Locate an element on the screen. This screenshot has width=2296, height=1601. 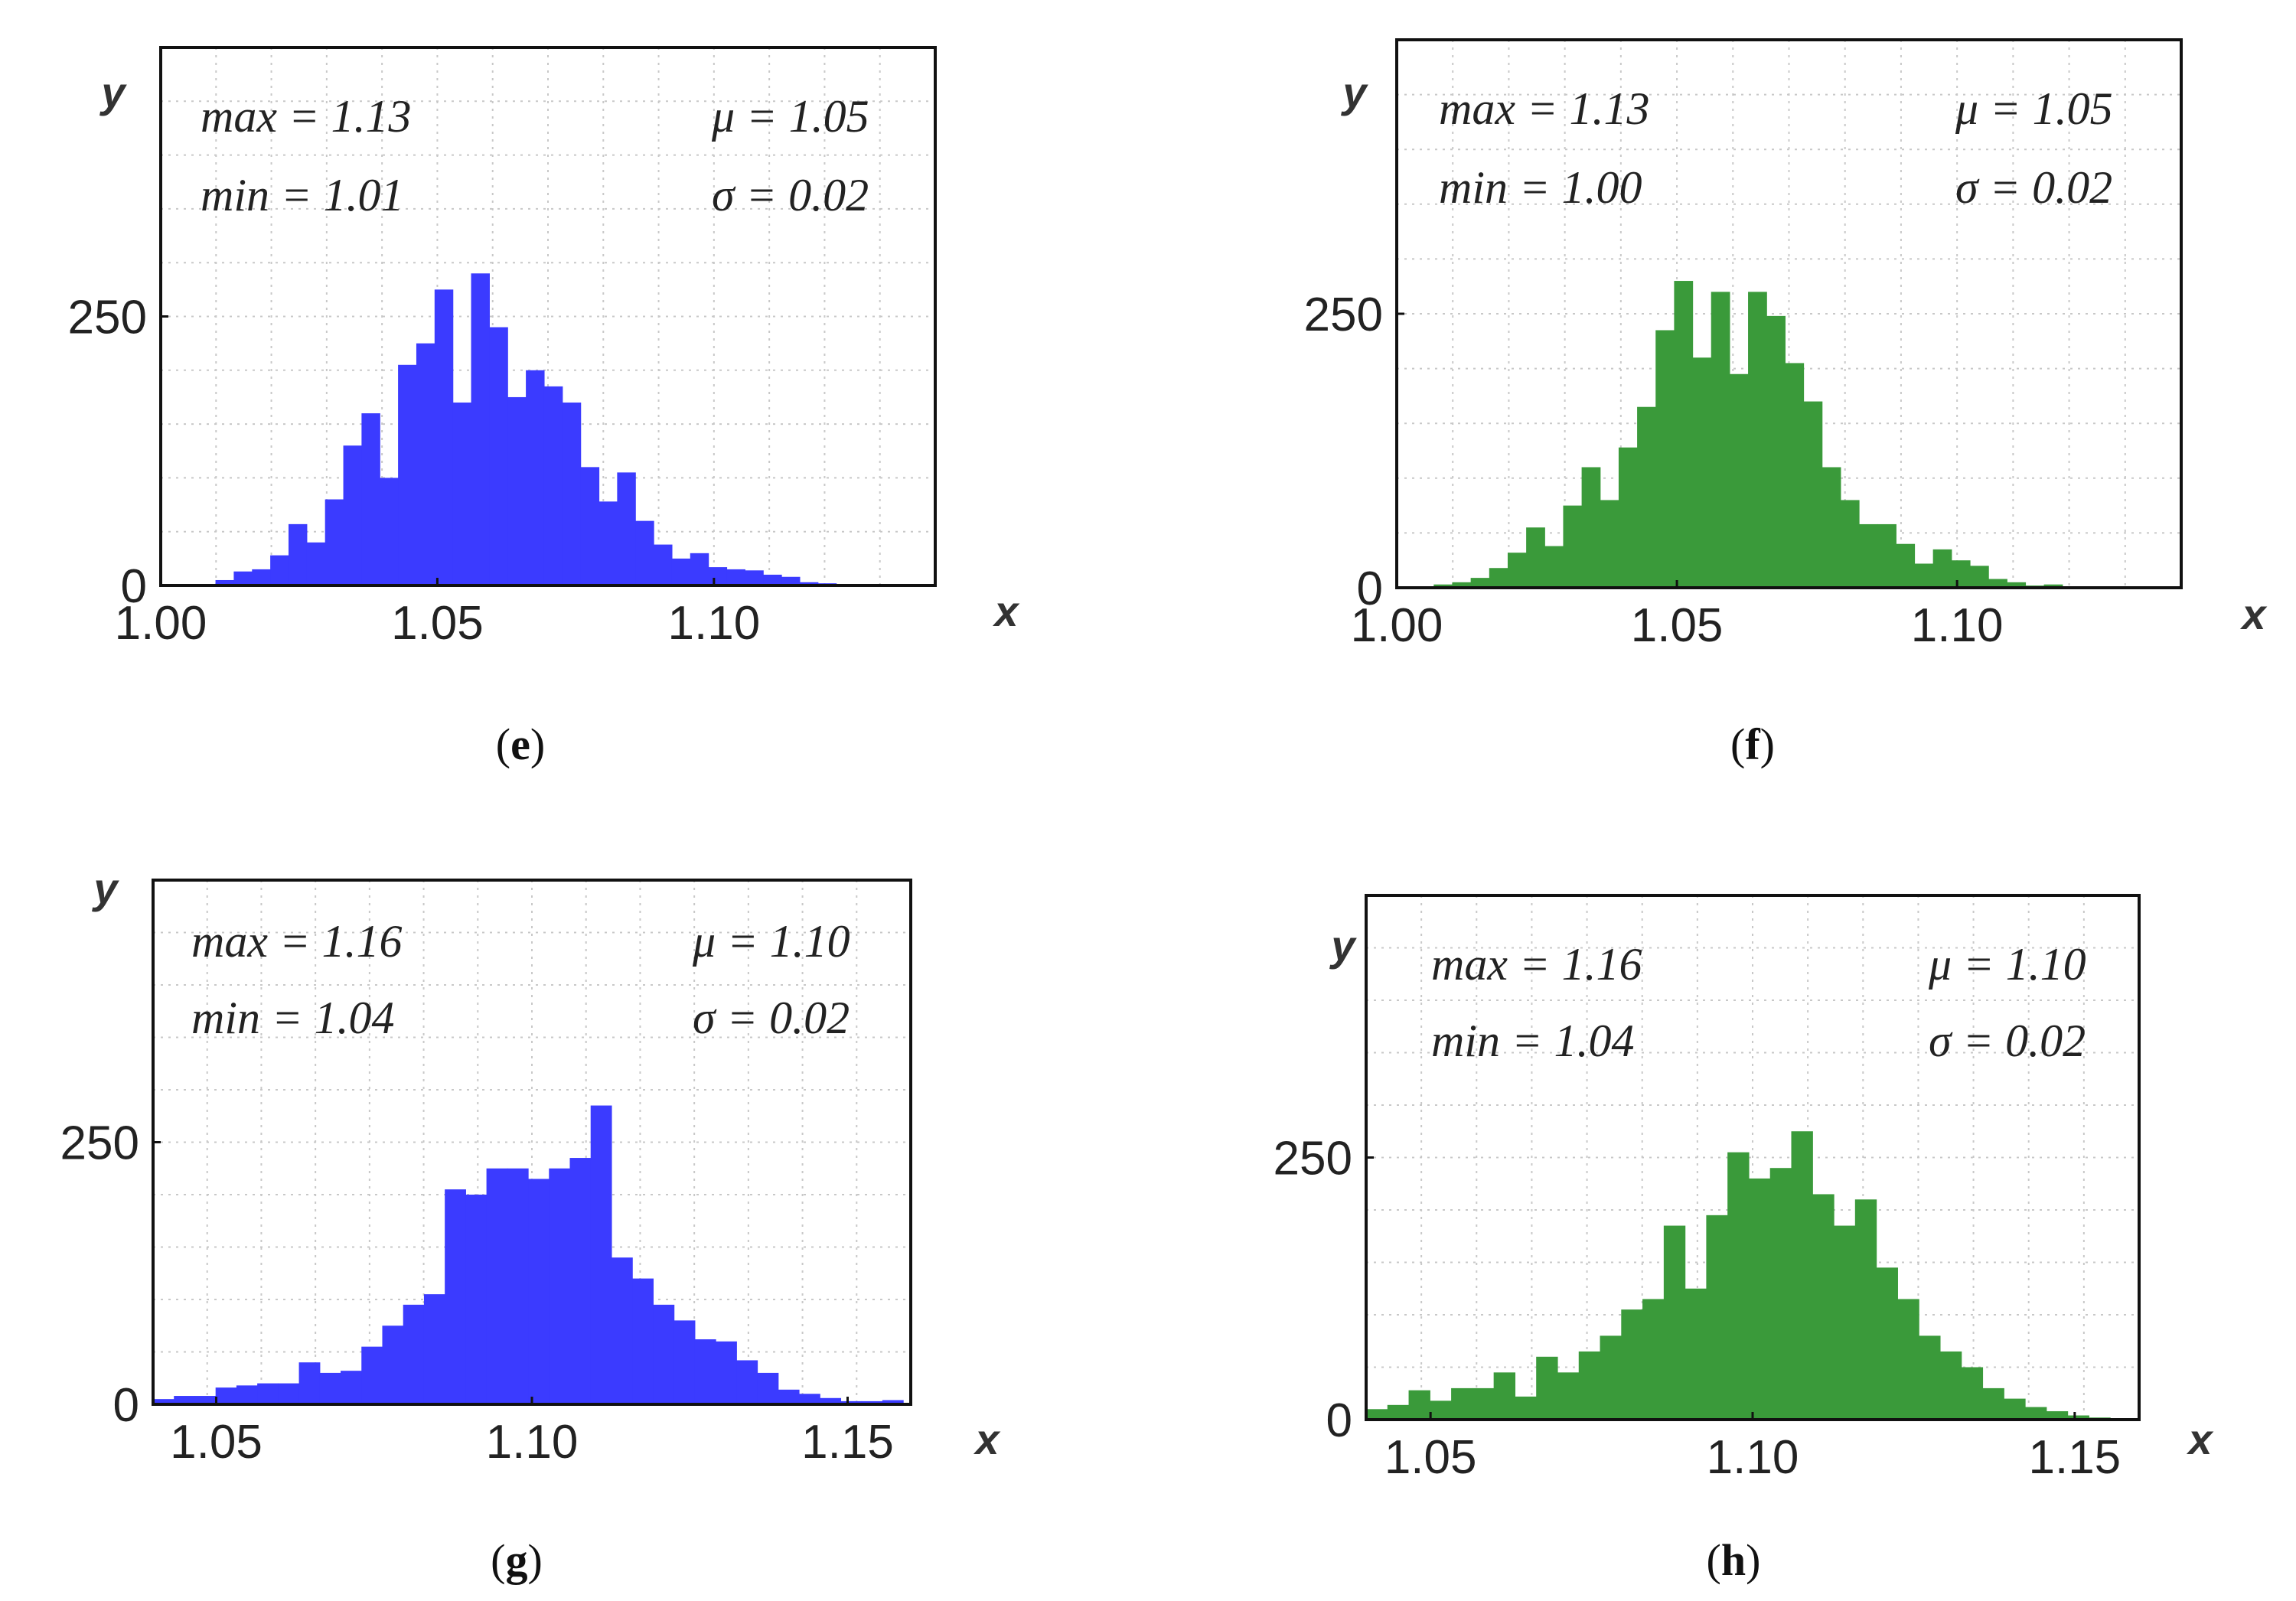
x-tick-label: 1.15 is located at coordinates (2074, 1457).